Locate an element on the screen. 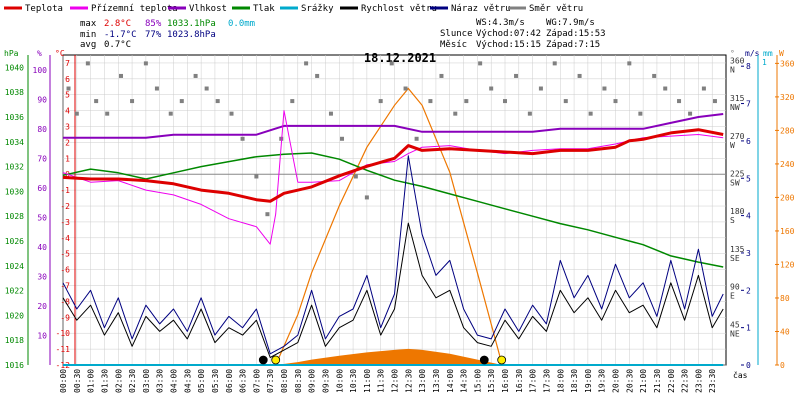 Image resolution: width=800 pixels, height=400 pixels. pressure-tick-label: 1028 is located at coordinates (14, 216).